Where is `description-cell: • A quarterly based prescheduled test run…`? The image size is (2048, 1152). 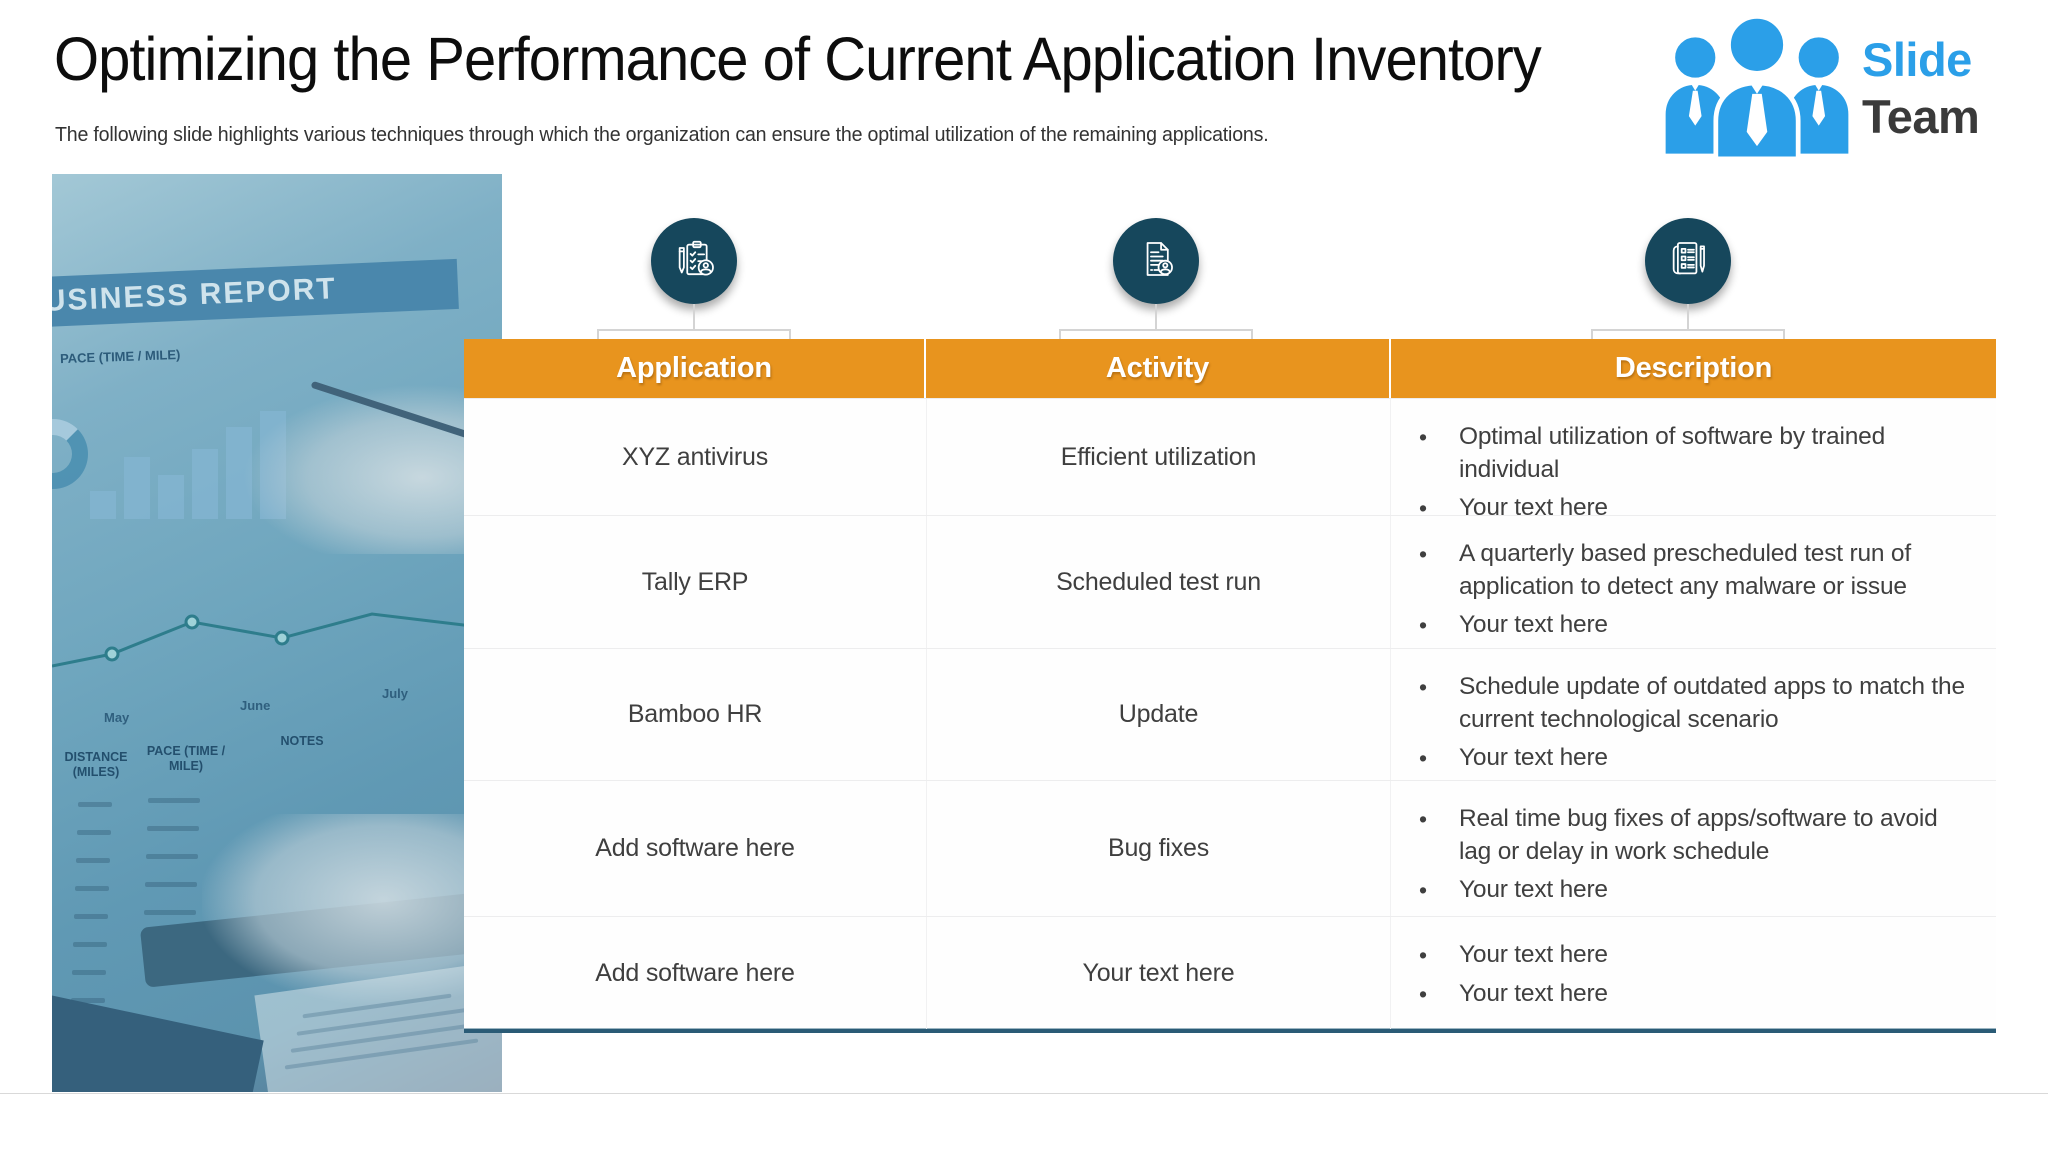 description-cell: • A quarterly based prescheduled test run… is located at coordinates (1693, 582).